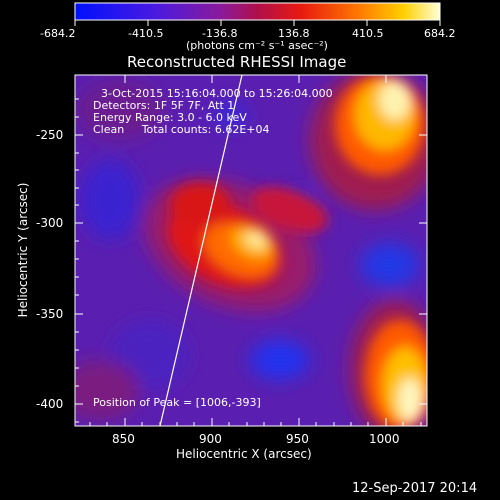 Image resolution: width=500 pixels, height=500 pixels. What do you see at coordinates (244, 454) in the screenshot?
I see `x-axis-label: Heliocentric X (arcsec)` at bounding box center [244, 454].